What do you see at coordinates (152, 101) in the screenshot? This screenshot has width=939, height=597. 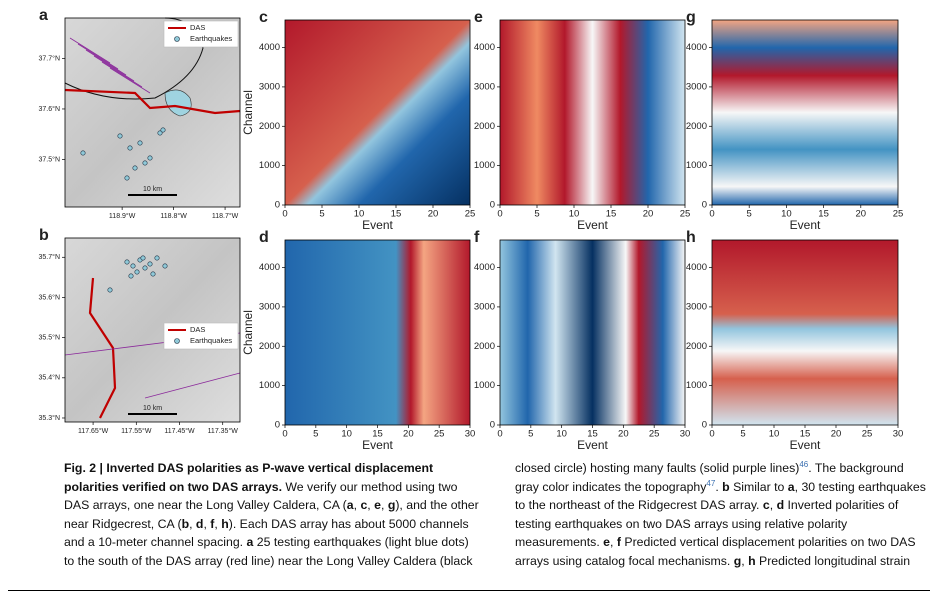 I see `das-cable` at bounding box center [152, 101].